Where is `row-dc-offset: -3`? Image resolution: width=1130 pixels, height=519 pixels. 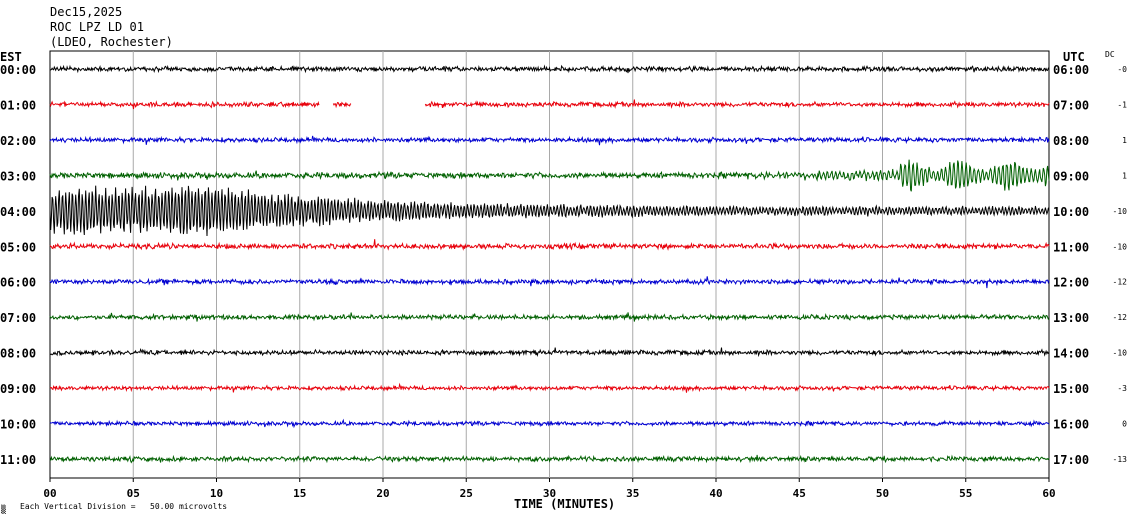 row-dc-offset: -3 is located at coordinates (1122, 388).